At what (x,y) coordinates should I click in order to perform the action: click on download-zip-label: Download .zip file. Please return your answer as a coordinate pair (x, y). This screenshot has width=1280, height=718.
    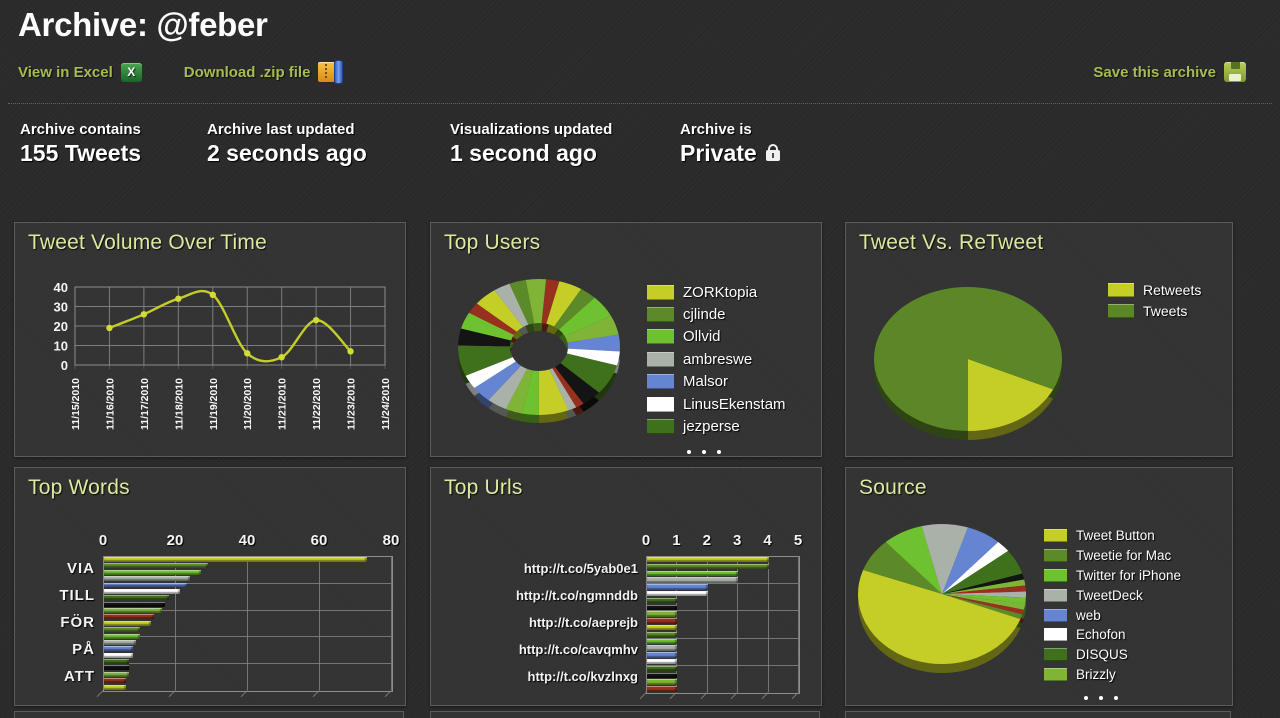
    Looking at the image, I should click on (247, 72).